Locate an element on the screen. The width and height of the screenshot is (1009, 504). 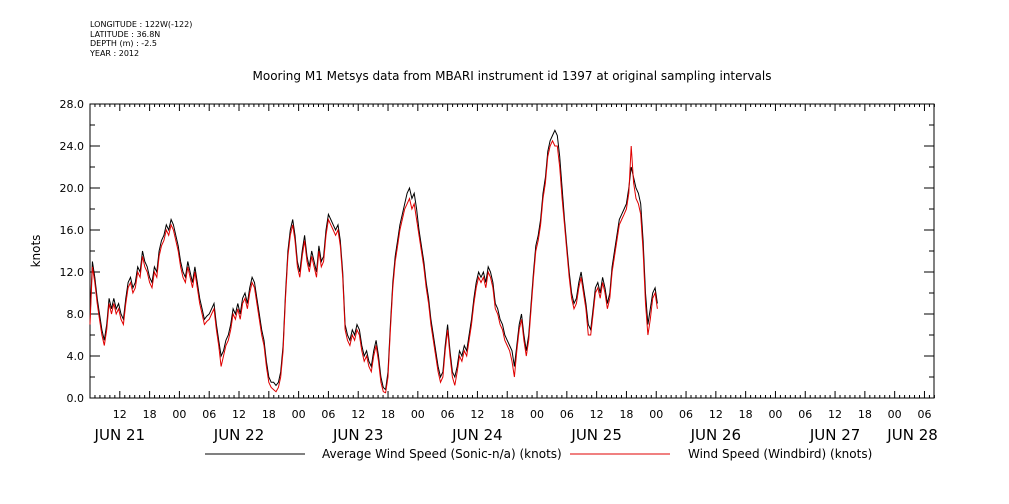
x-day-label: JUN 27 is located at coordinates (834, 435).